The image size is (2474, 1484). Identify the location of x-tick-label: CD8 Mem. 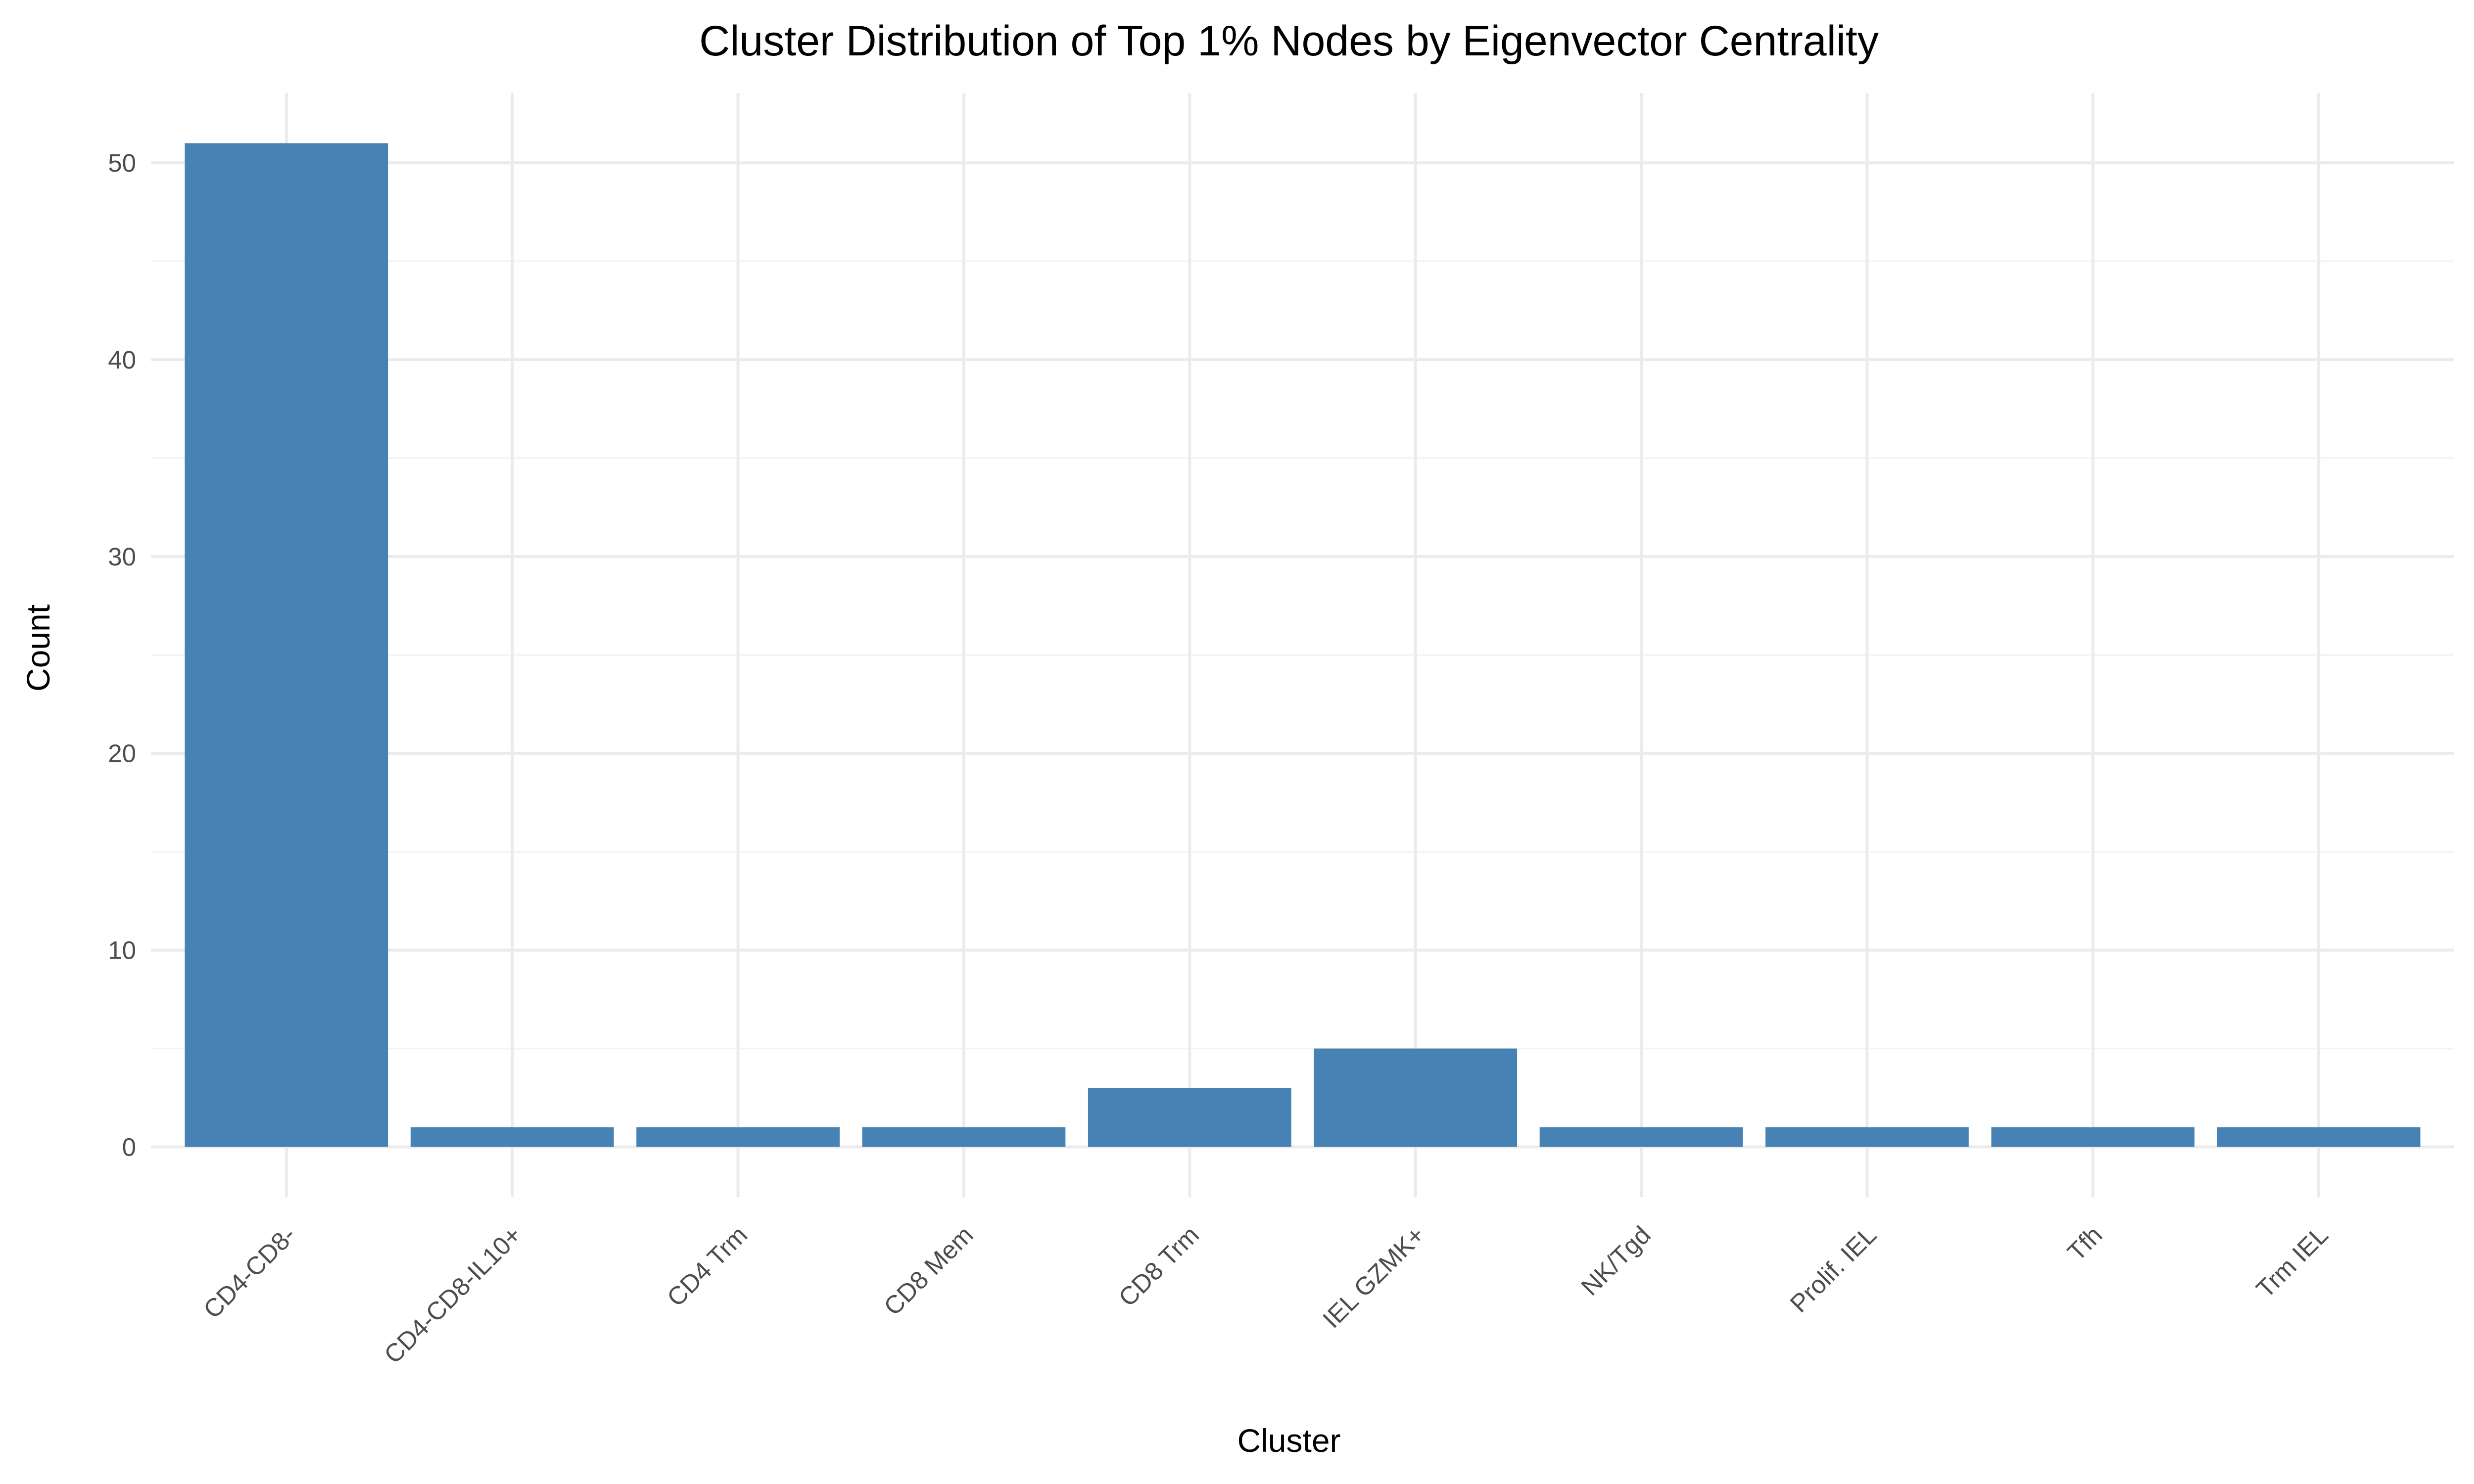
(929, 1270).